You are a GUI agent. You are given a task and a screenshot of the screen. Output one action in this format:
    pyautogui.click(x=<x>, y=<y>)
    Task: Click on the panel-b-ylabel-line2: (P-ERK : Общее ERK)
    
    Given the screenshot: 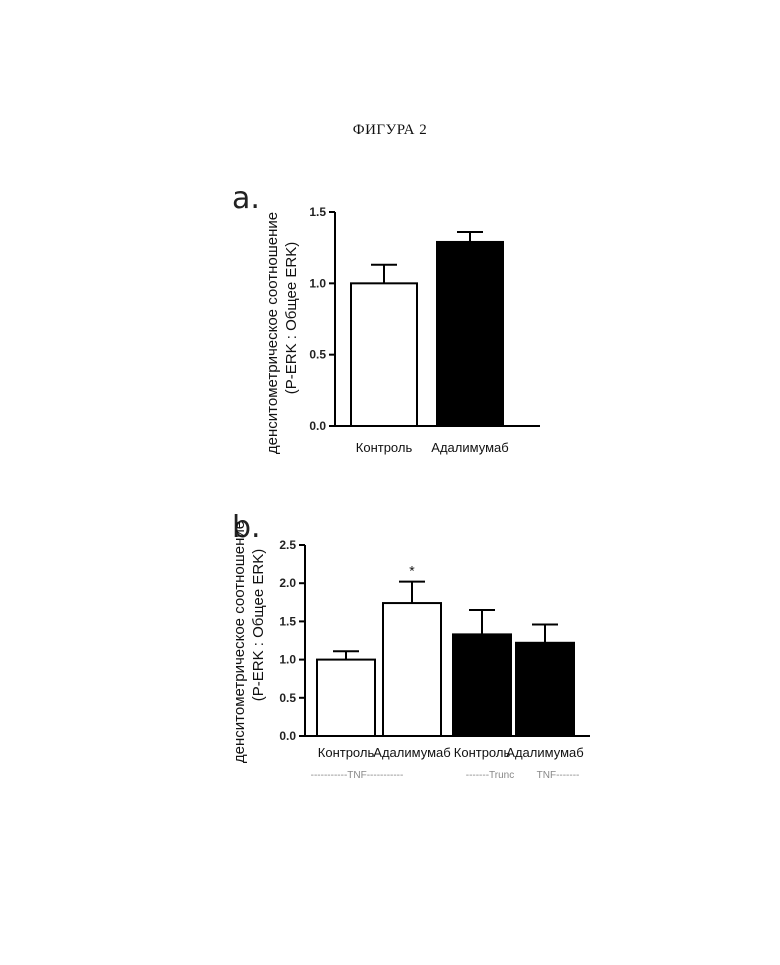 What is the action you would take?
    pyautogui.click(x=258, y=625)
    